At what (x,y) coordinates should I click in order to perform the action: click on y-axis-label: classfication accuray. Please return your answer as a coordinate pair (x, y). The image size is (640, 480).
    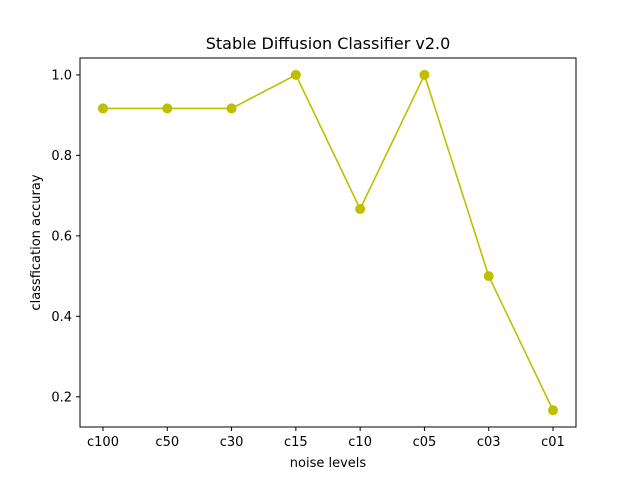
    Looking at the image, I should click on (36, 242).